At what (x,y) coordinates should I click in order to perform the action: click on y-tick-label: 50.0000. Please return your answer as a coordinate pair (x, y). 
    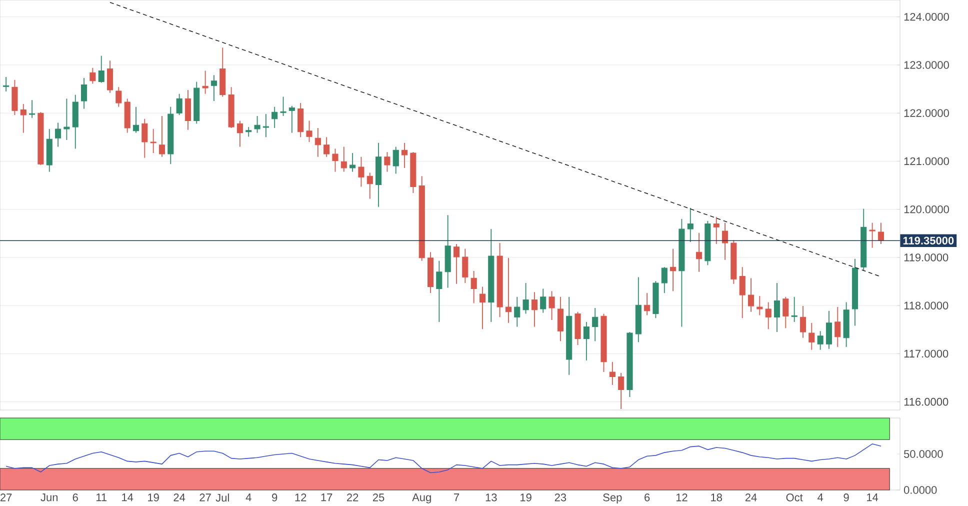
    Looking at the image, I should click on (923, 454).